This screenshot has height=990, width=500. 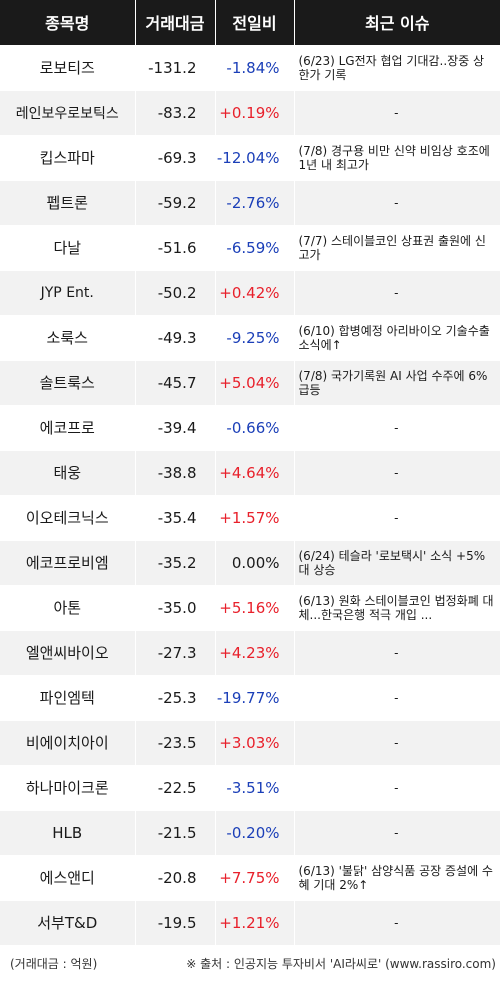 I want to click on daily-change: +4.23%, so click(x=255, y=652).